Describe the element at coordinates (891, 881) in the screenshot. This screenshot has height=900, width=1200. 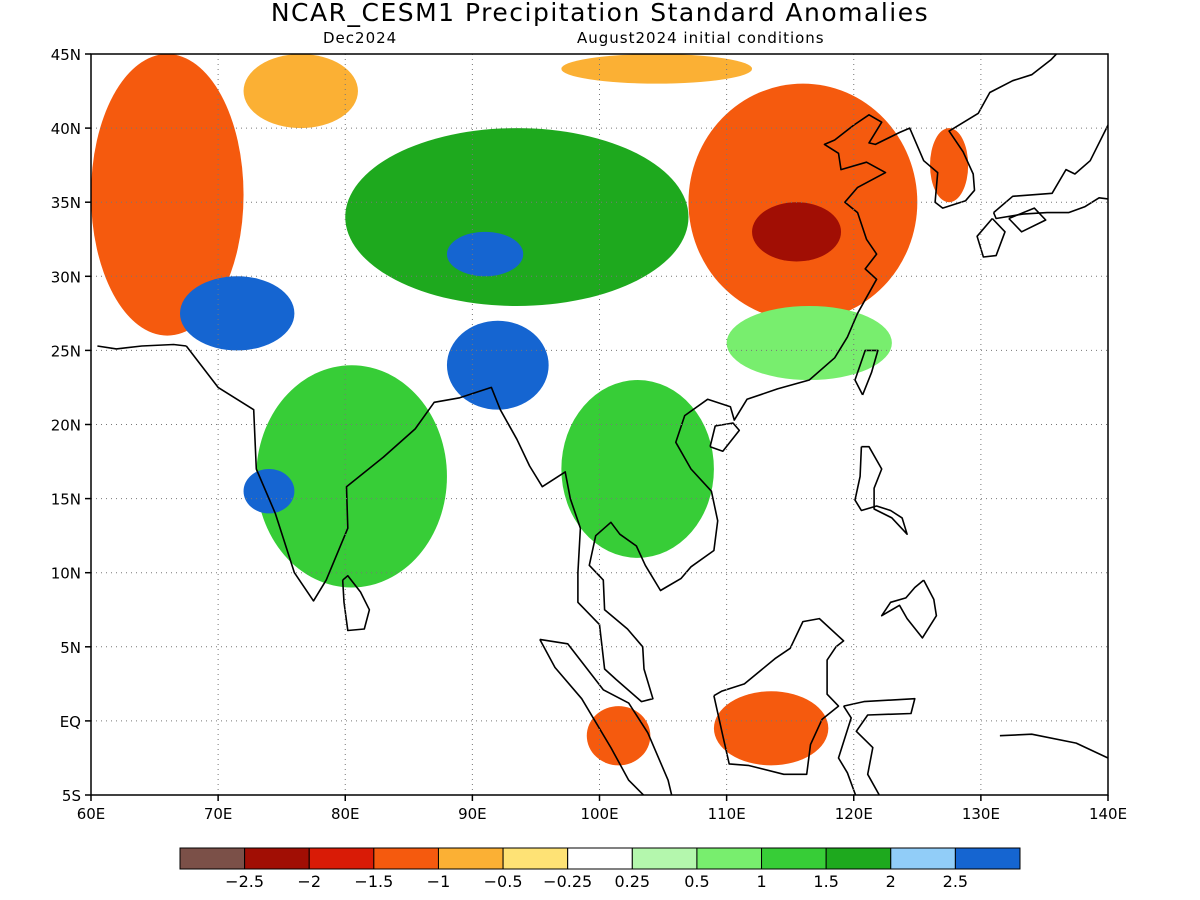
I see `colorbar-label: 2` at that location.